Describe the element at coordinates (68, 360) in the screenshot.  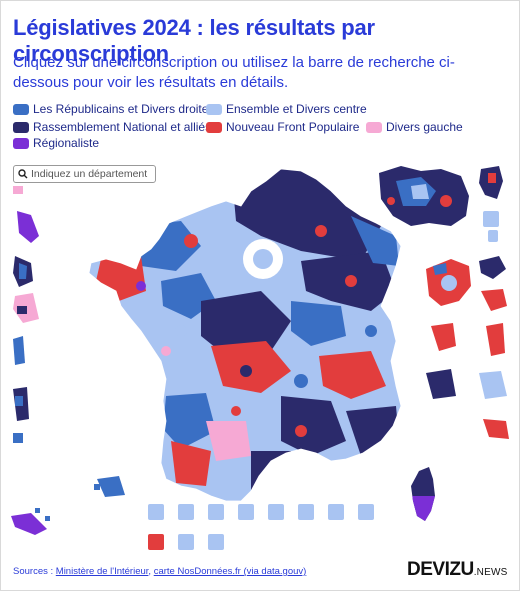
I see `overseas-territories` at that location.